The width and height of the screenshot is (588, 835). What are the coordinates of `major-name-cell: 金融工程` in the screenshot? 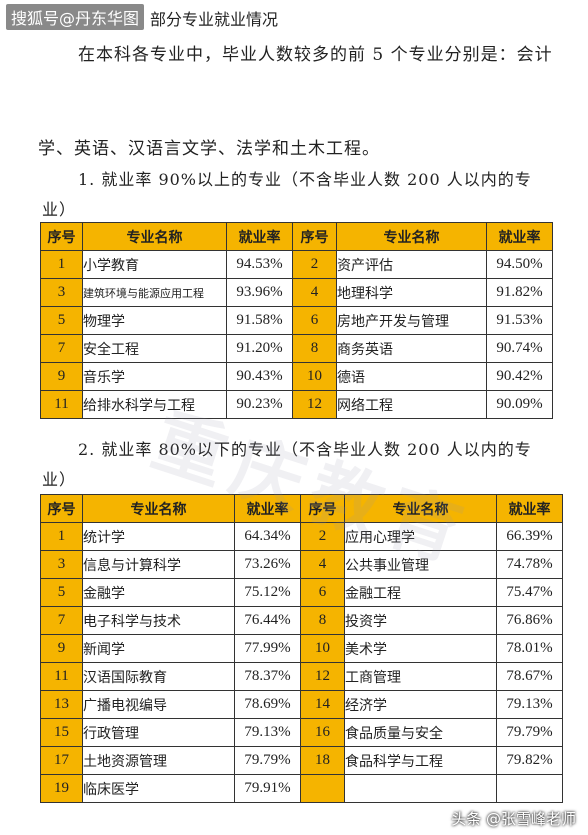 It's located at (420, 592).